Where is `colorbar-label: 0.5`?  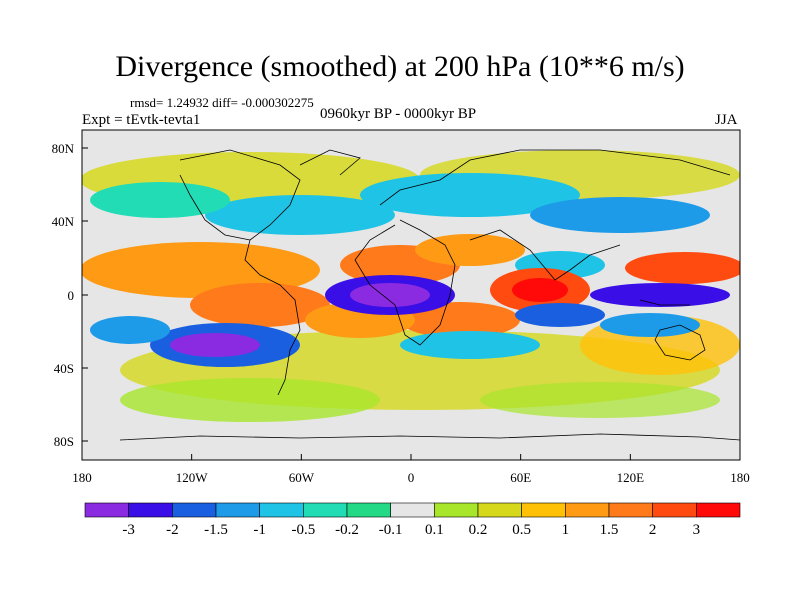 colorbar-label: 0.5 is located at coordinates (521, 530).